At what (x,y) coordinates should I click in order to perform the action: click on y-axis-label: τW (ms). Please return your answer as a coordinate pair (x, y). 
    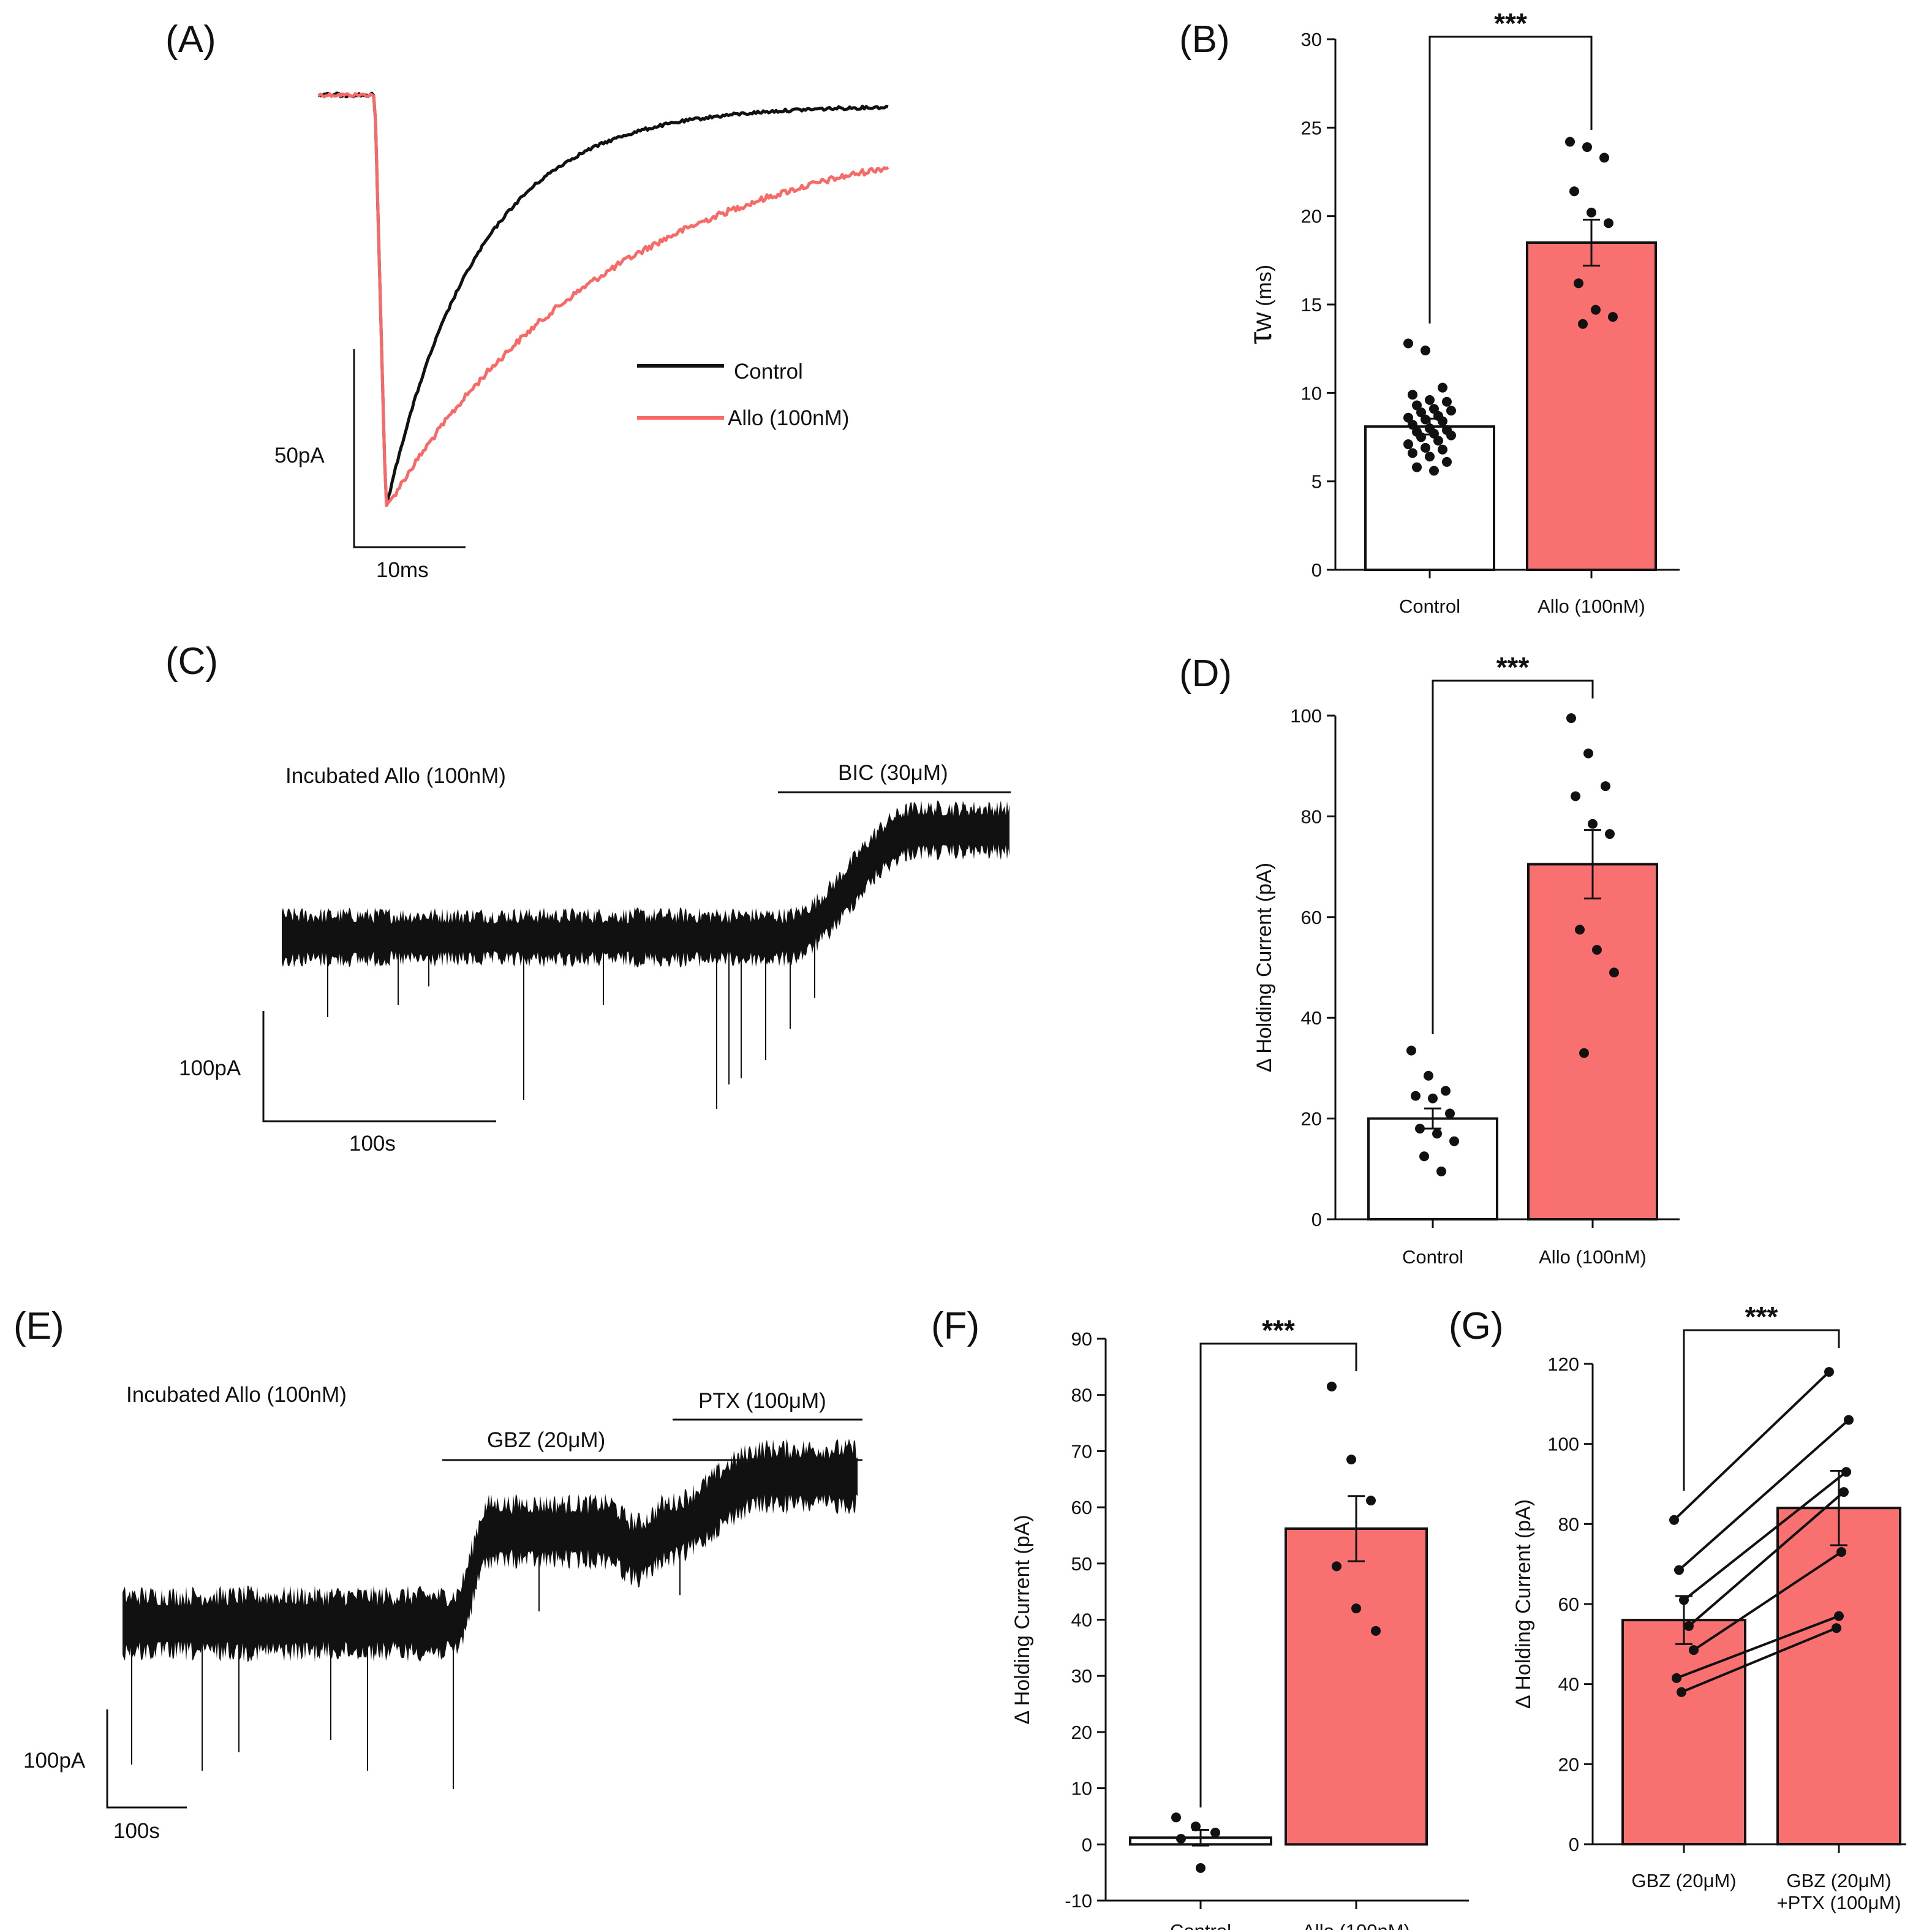
    Looking at the image, I should click on (1260, 305).